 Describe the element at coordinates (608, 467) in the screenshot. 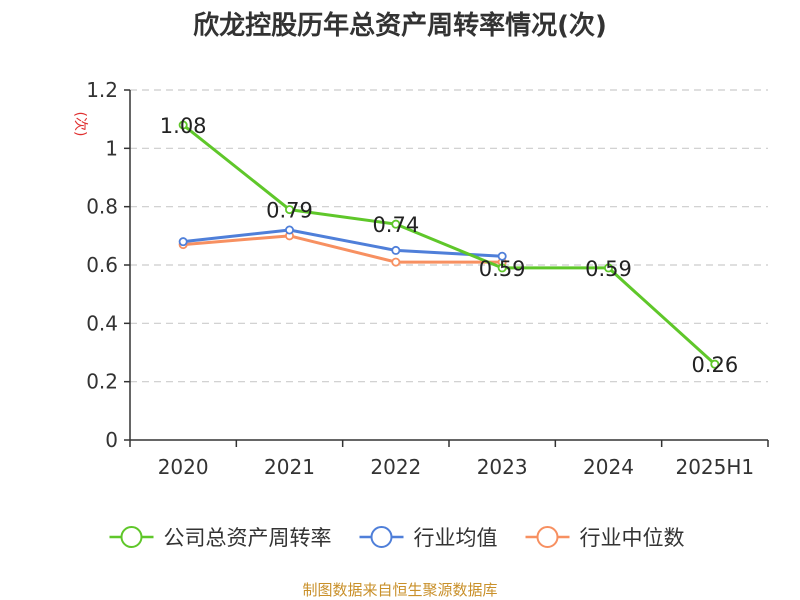

I see `x-tick-label: 2024` at that location.